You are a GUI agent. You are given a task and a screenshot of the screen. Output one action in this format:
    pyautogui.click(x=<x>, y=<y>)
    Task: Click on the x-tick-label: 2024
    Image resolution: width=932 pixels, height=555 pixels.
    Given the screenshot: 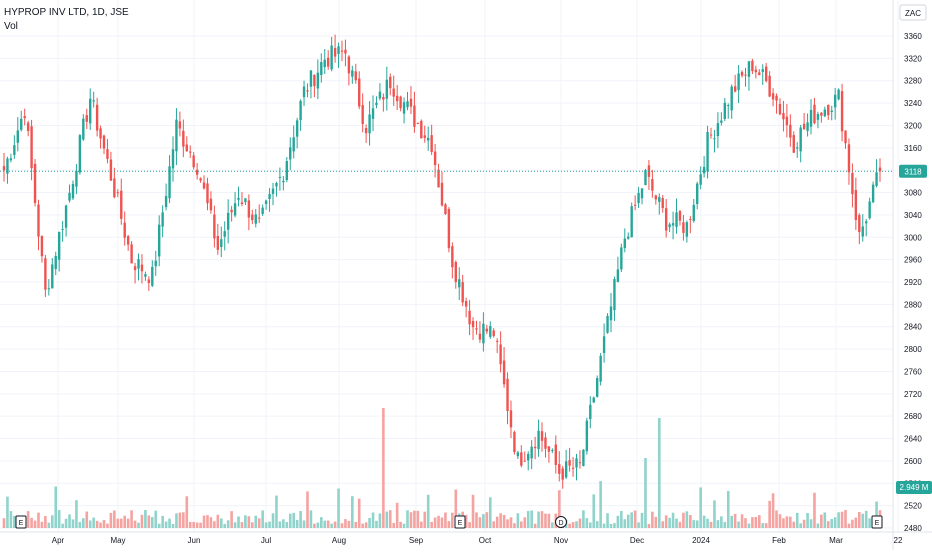 What is the action you would take?
    pyautogui.click(x=701, y=540)
    